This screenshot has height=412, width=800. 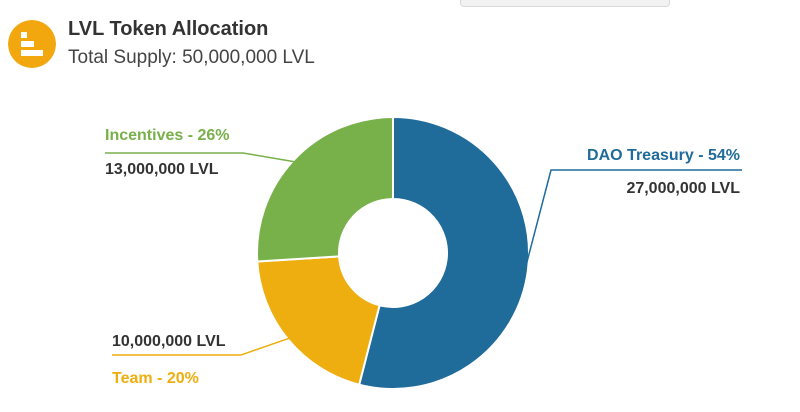 I want to click on slice-label-incentives: Incentives - 26%, so click(x=167, y=135).